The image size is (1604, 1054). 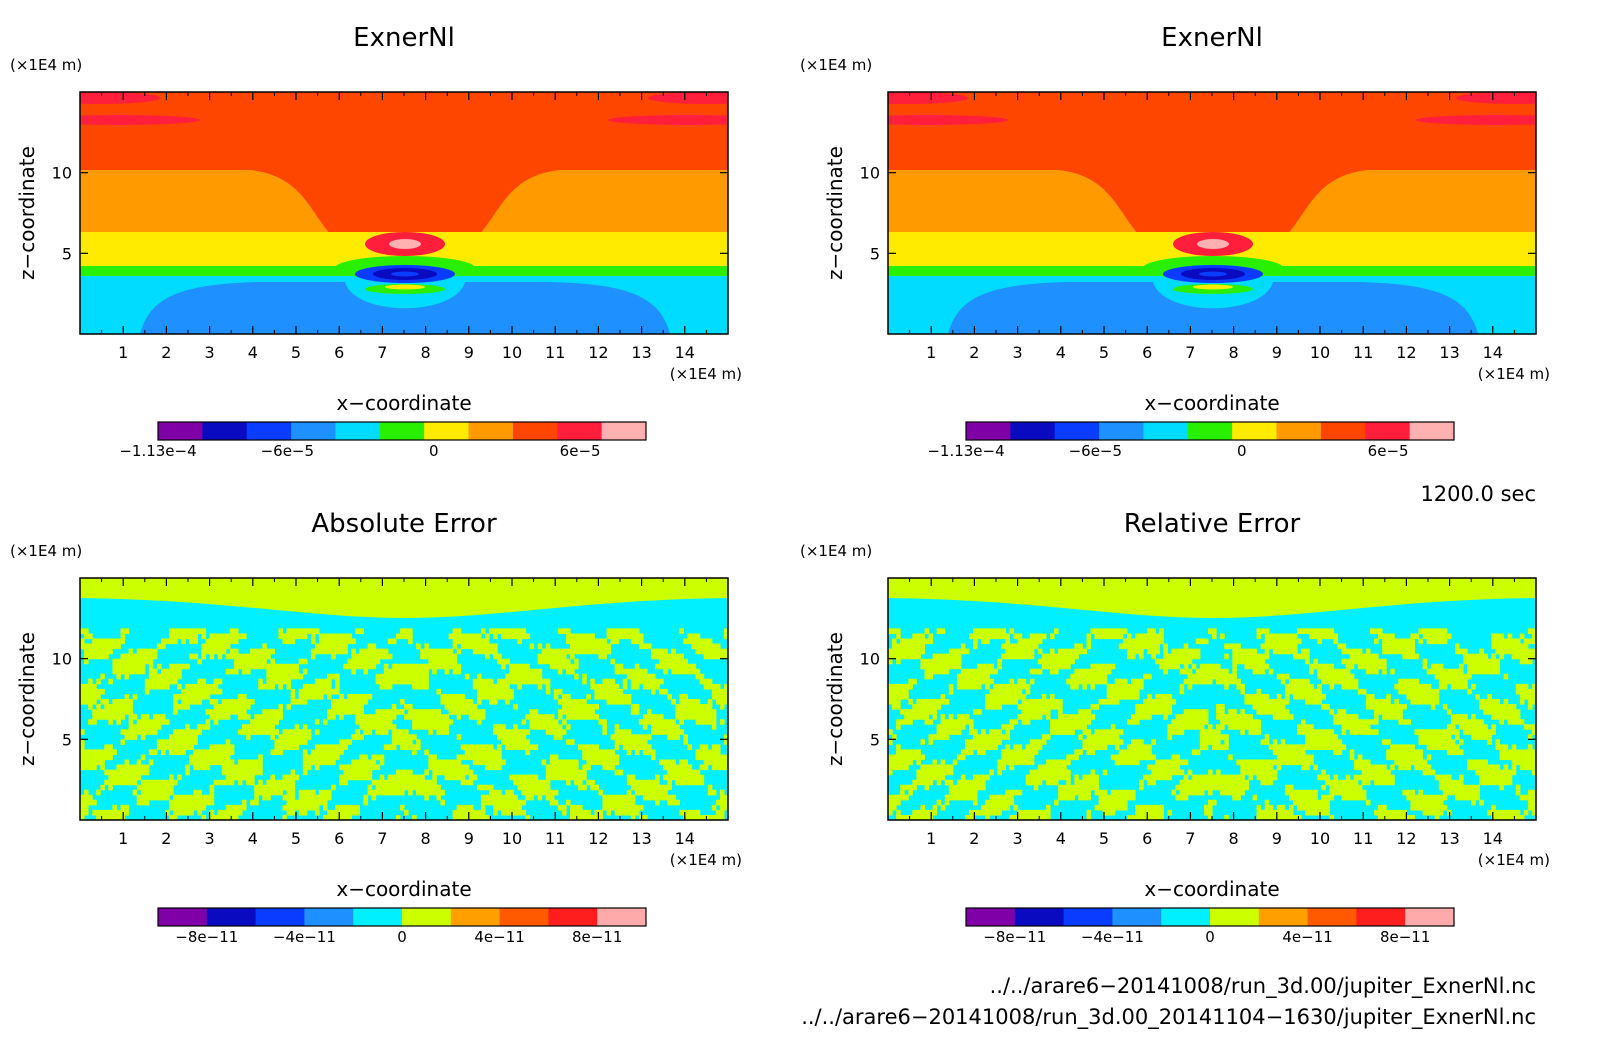 What do you see at coordinates (580, 451) in the screenshot?
I see `colorbar-label: 6e−5` at bounding box center [580, 451].